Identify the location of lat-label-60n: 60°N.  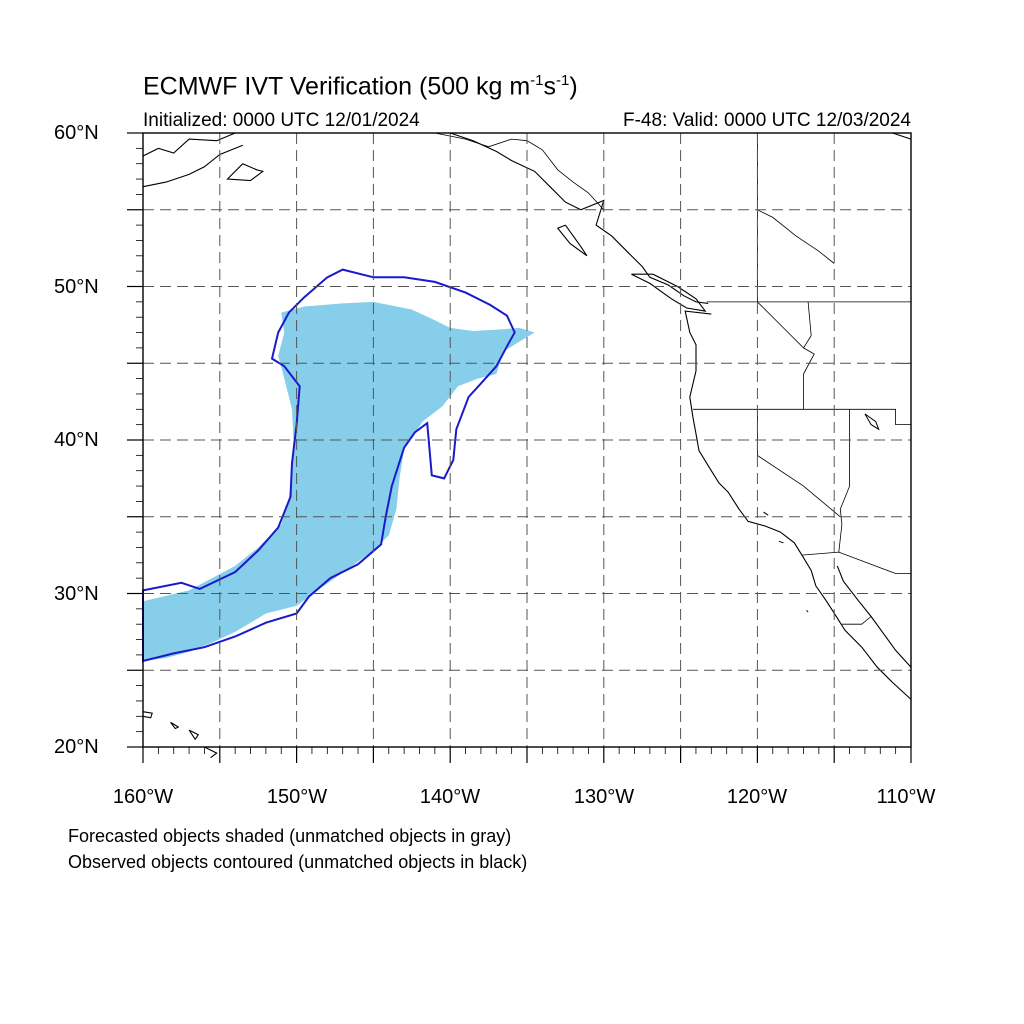
(76, 133).